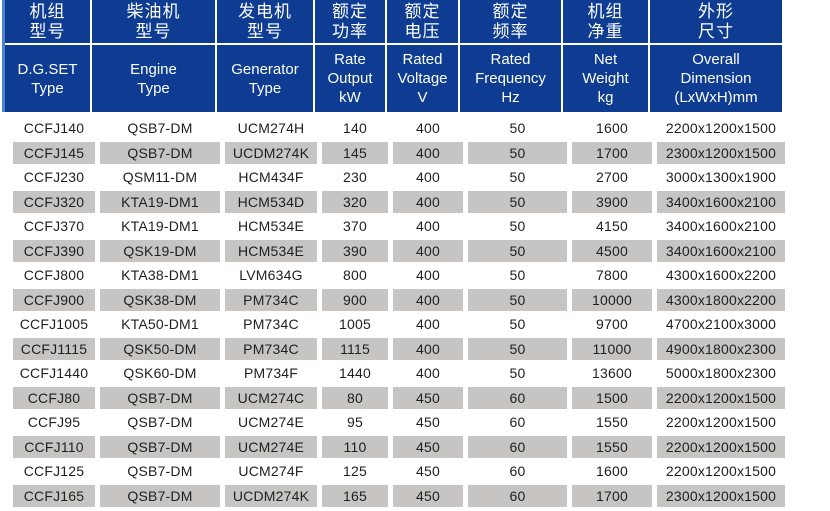 This screenshot has height=511, width=830. I want to click on header-rate-output-en: Rate Output kW, so click(351, 78).